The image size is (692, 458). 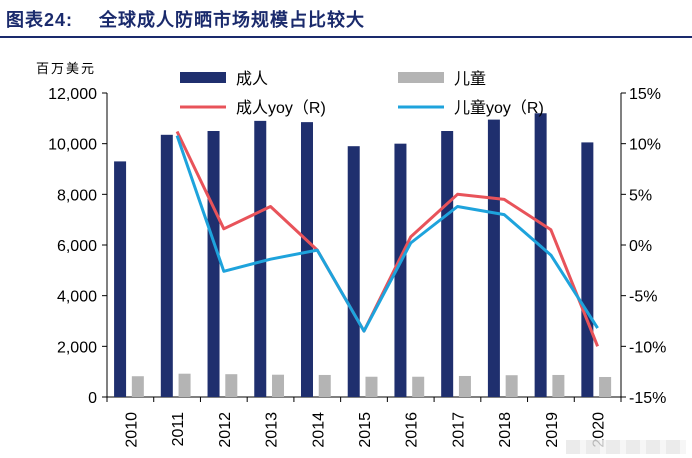 What do you see at coordinates (421, 77) in the screenshot?
I see `legend-child-swatch` at bounding box center [421, 77].